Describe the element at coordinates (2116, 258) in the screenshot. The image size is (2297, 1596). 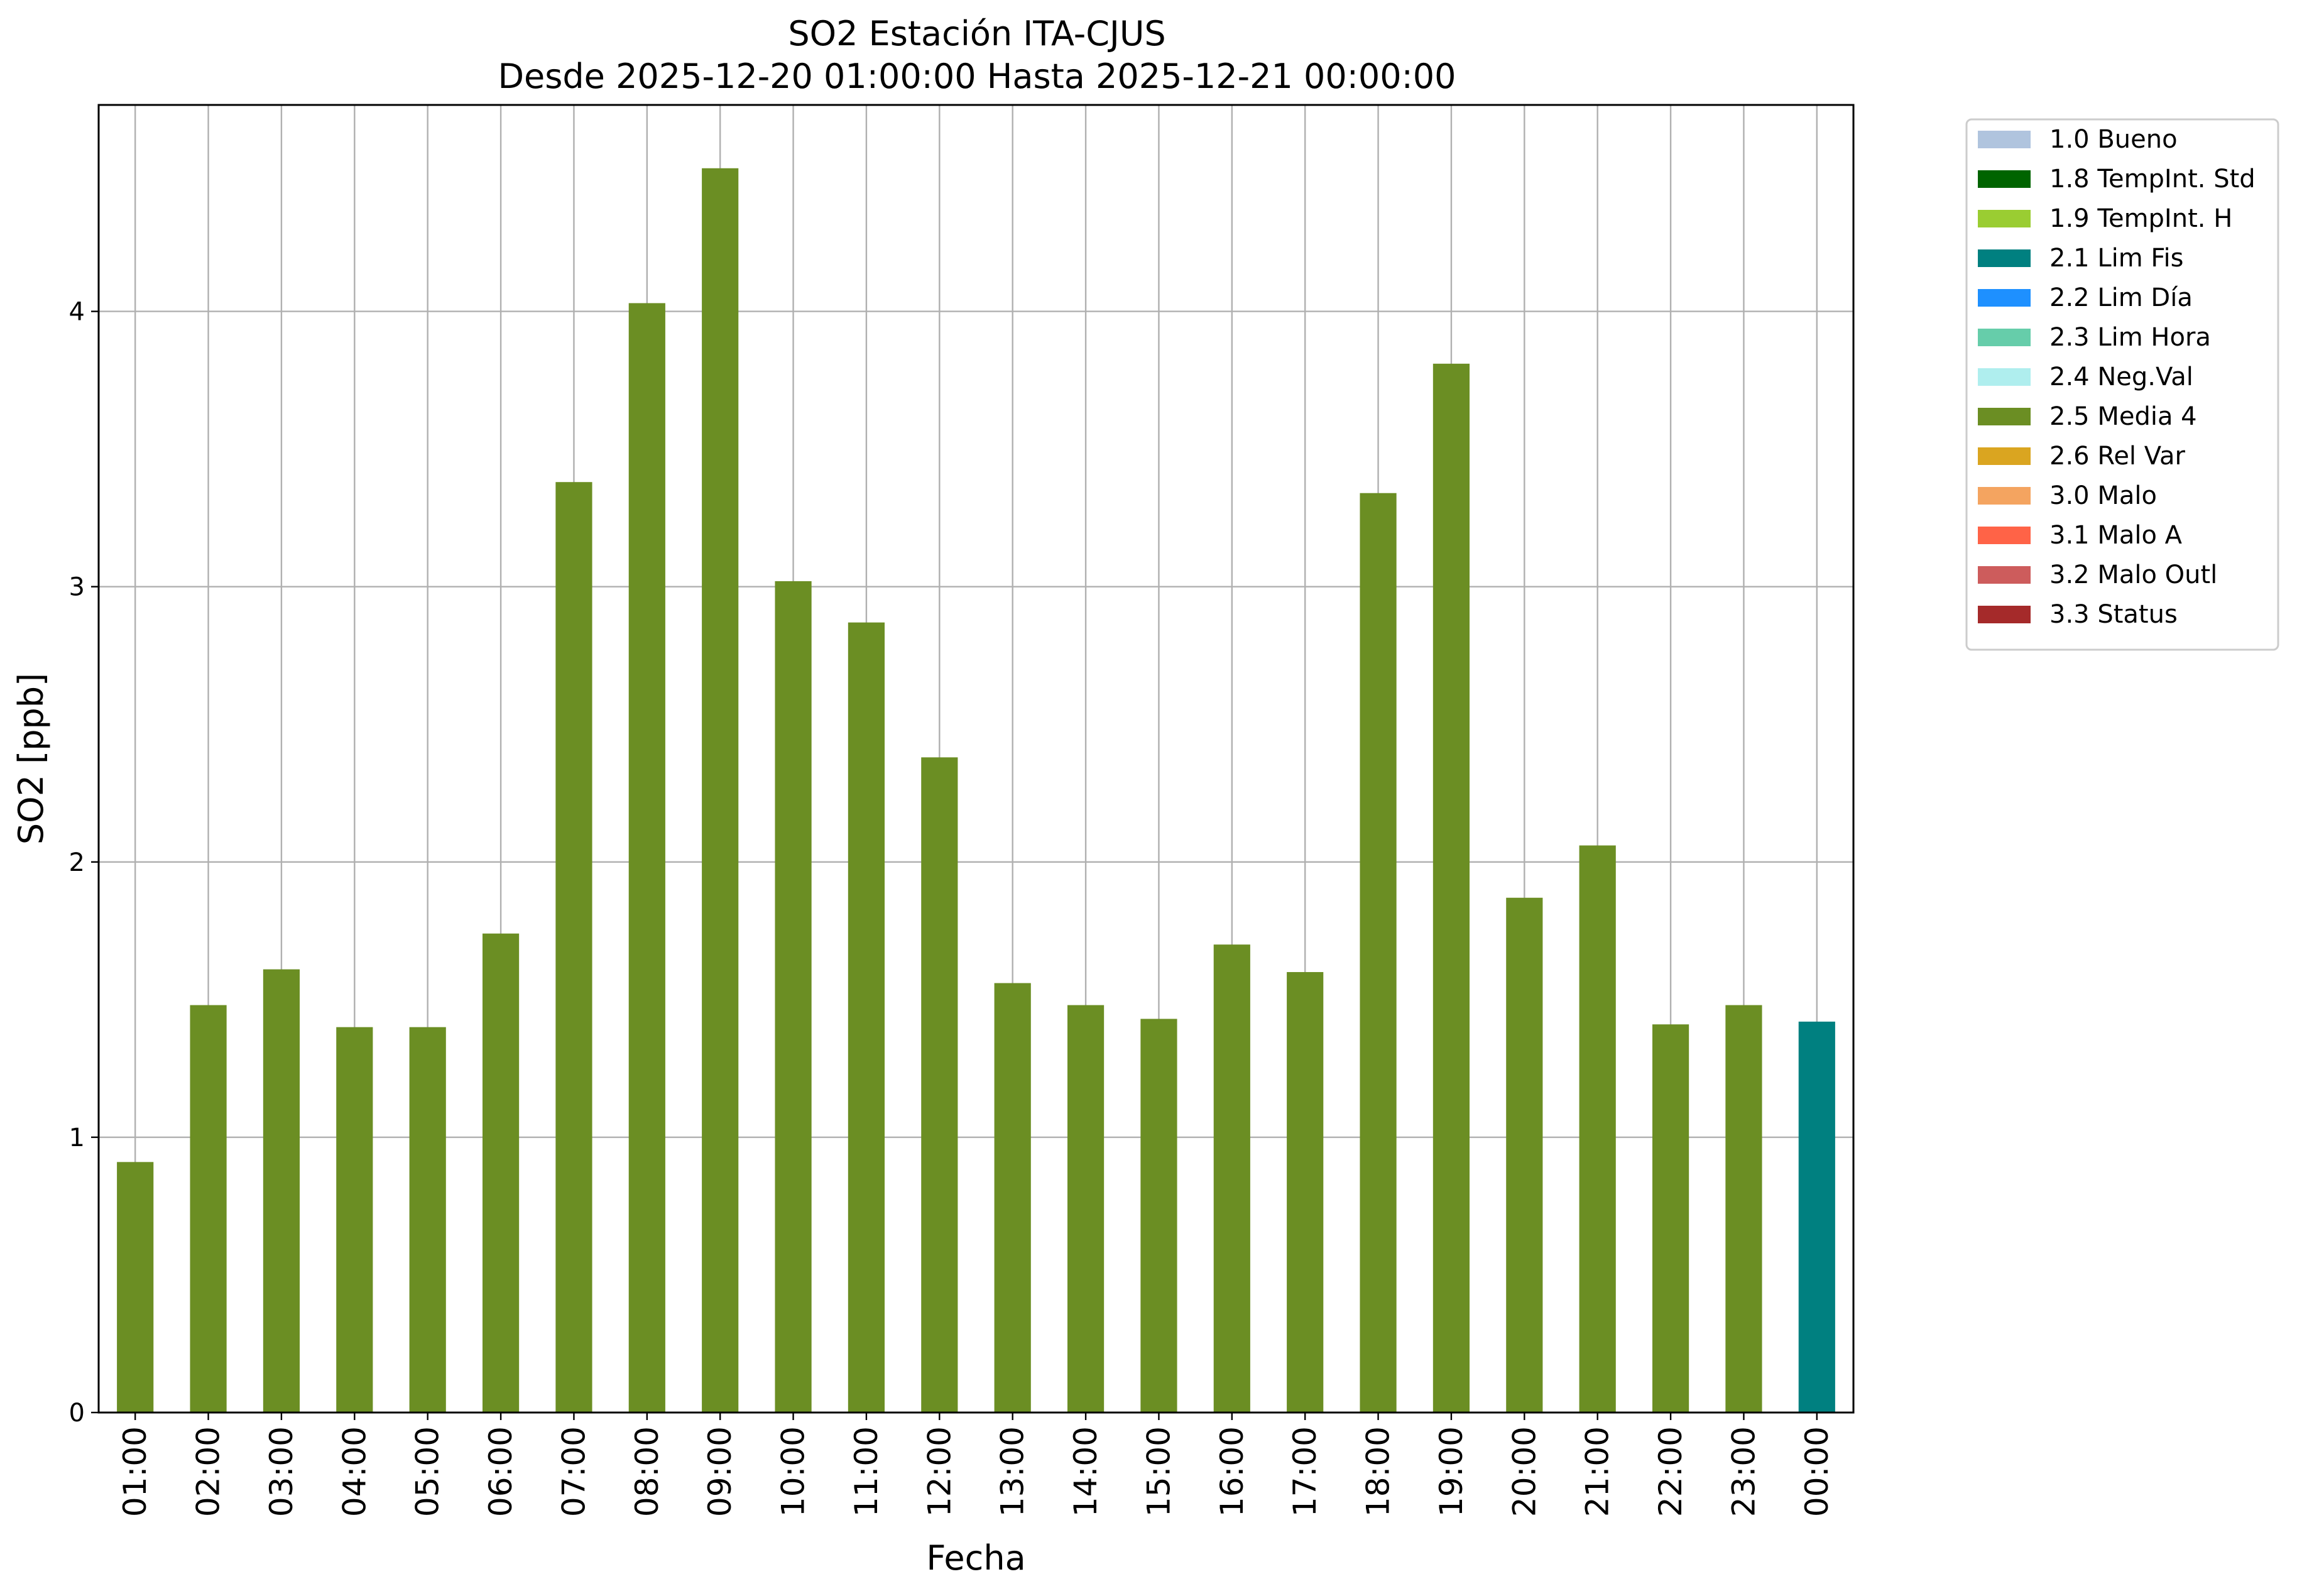
I see `legend-label: 2.1 Lim Fis` at that location.